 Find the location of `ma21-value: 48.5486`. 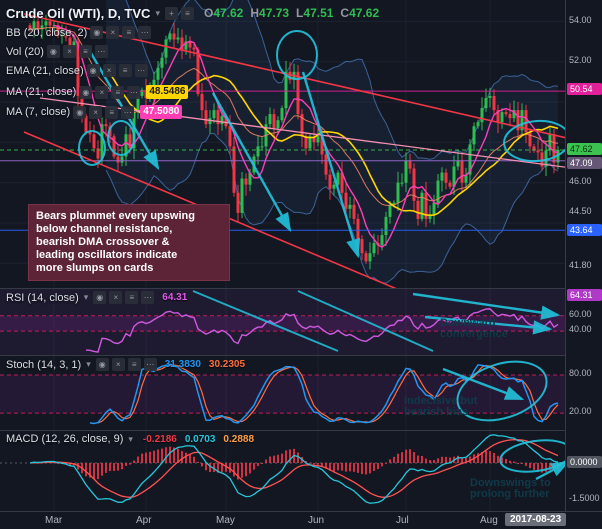

ma21-value: 48.5486 is located at coordinates (167, 92).